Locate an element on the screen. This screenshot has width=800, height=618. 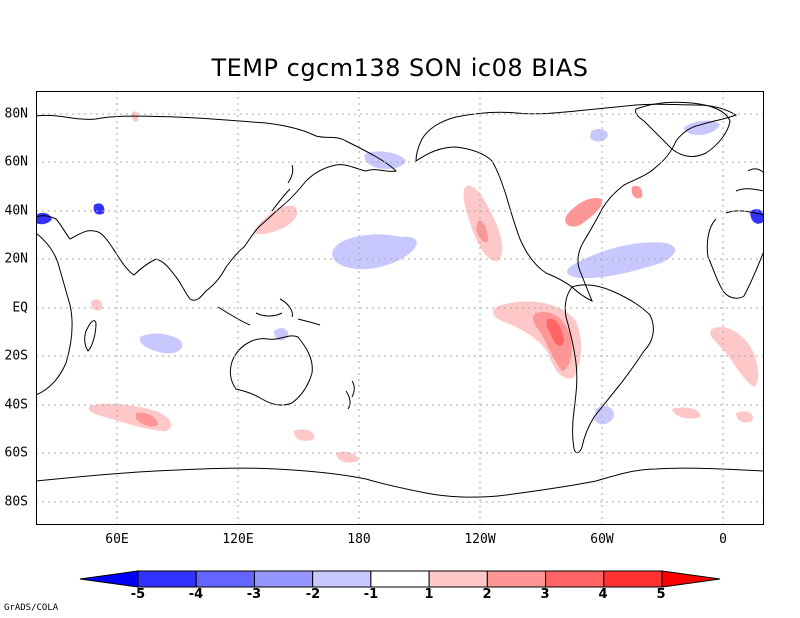
red-patch-southern-indian is located at coordinates (130, 417).